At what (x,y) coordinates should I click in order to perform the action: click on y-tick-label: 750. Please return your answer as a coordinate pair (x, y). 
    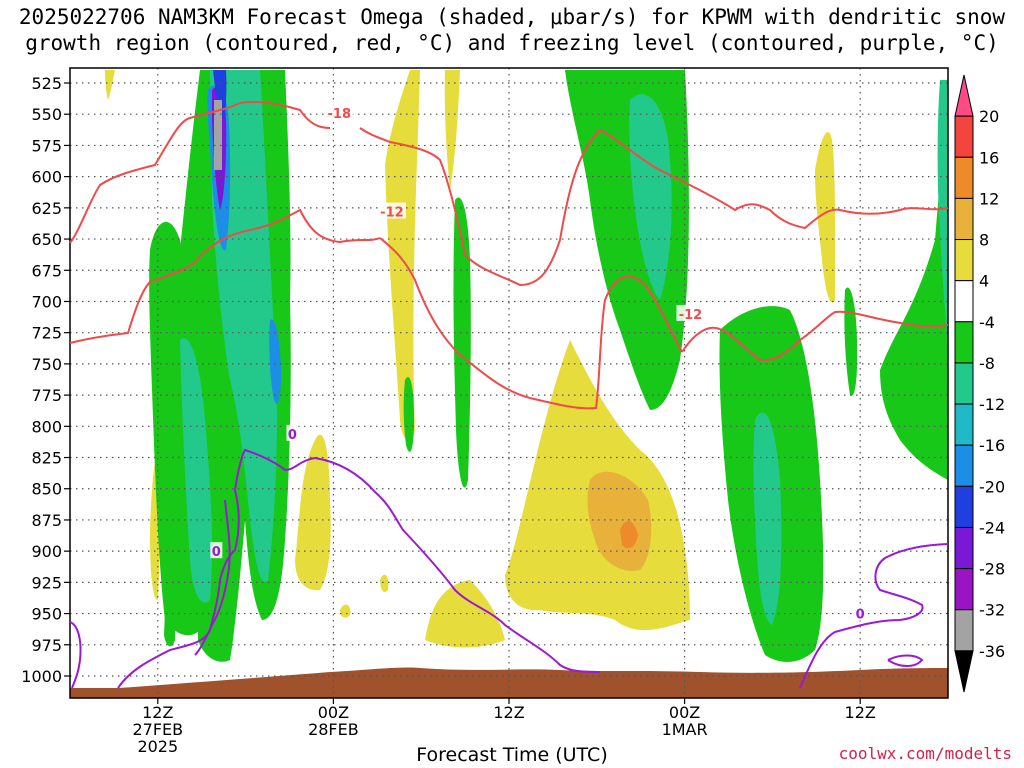
    Looking at the image, I should click on (46, 364).